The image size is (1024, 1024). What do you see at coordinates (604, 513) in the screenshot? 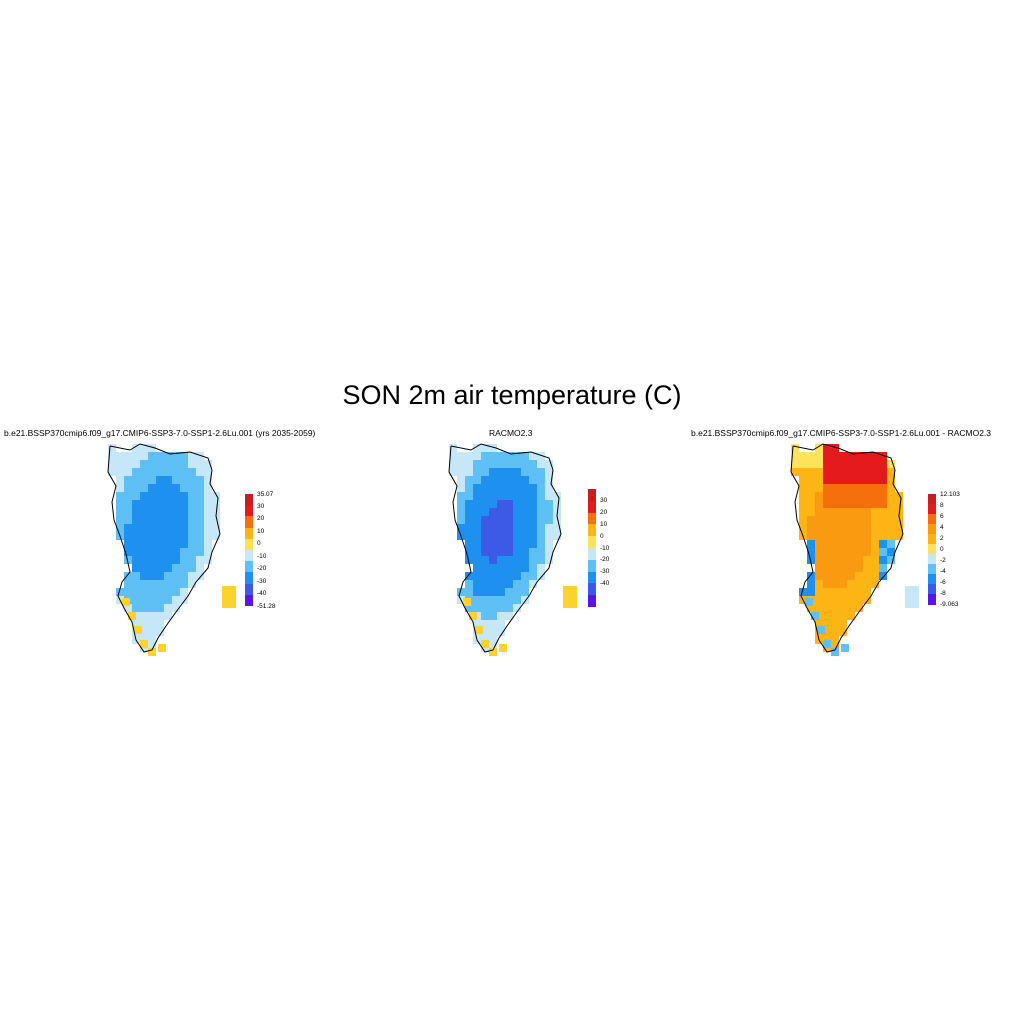
I see `colorbar-label: 20` at bounding box center [604, 513].